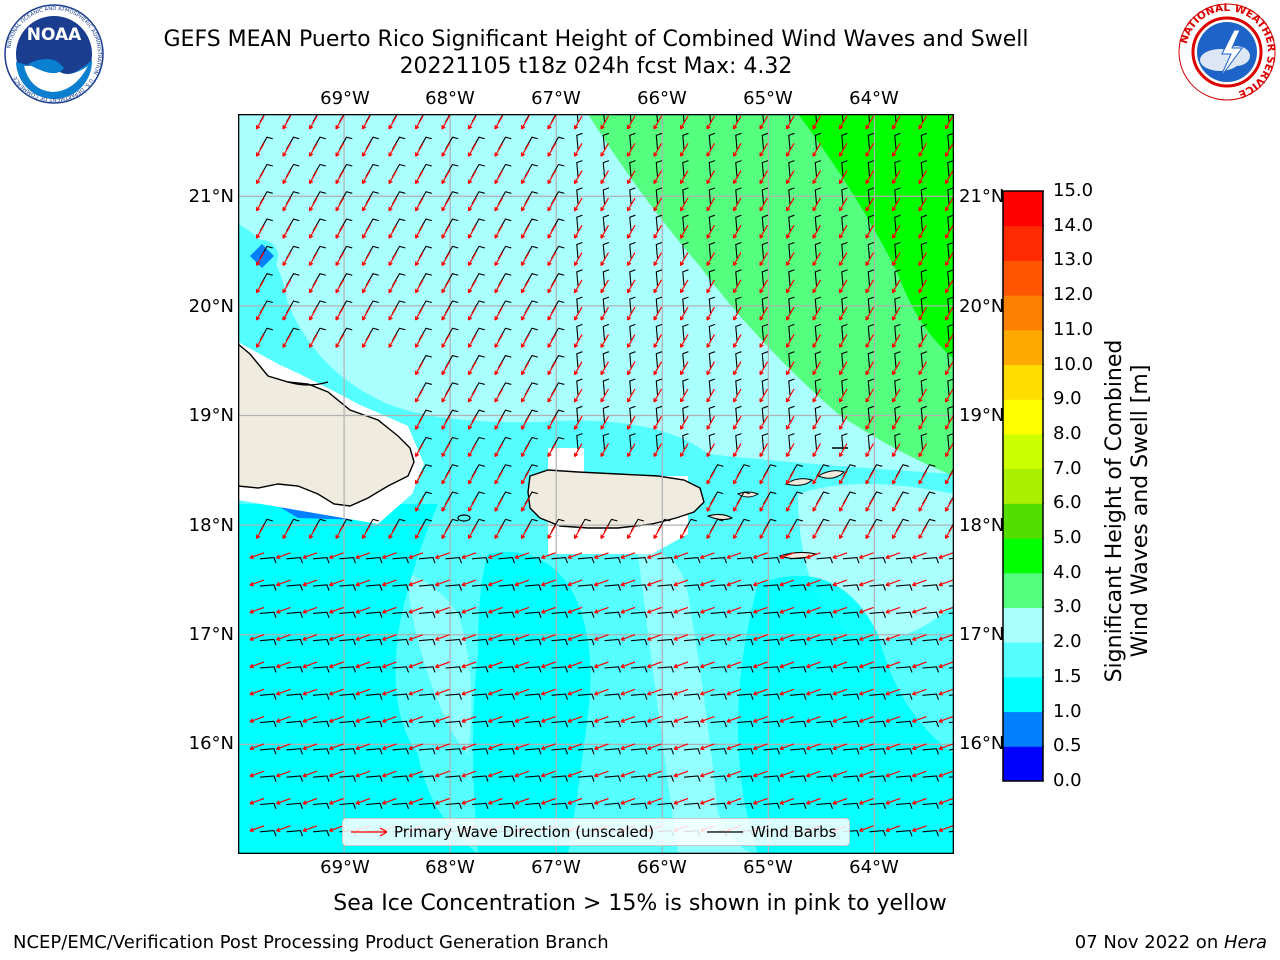 This screenshot has width=1280, height=960. Describe the element at coordinates (450, 98) in the screenshot. I see `lon-tick-top: 68°W` at that location.